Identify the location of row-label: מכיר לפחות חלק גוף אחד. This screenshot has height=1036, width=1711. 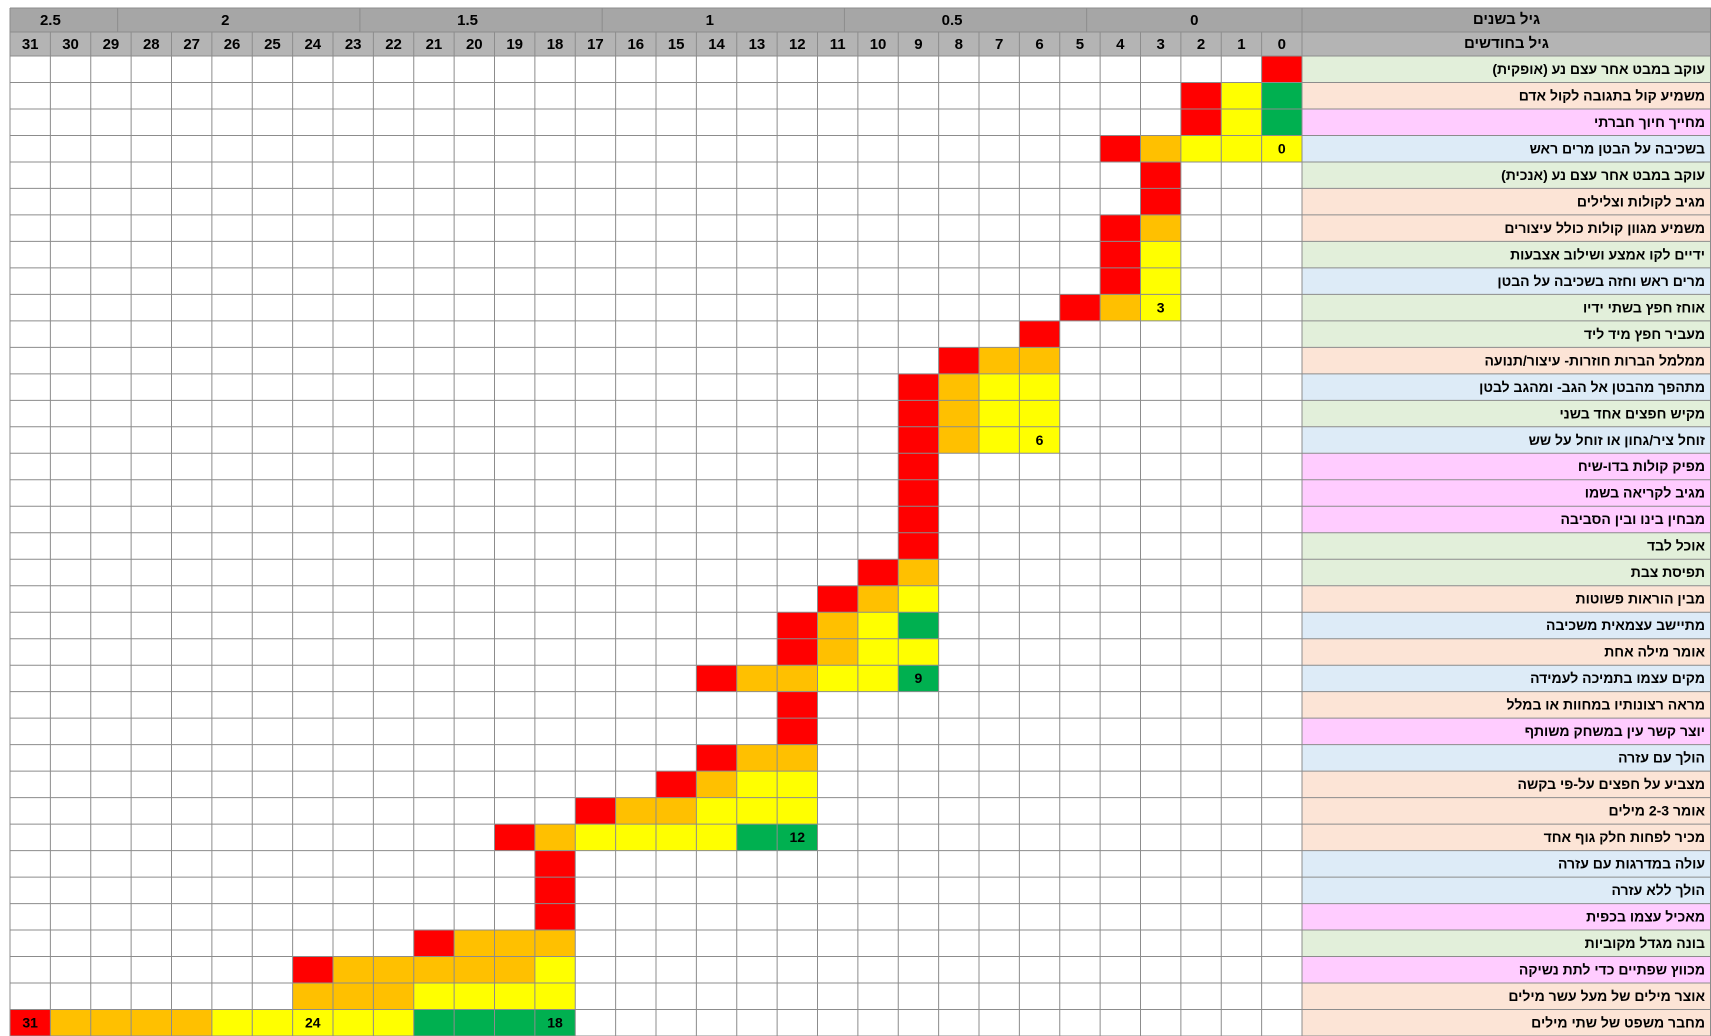
(1624, 837).